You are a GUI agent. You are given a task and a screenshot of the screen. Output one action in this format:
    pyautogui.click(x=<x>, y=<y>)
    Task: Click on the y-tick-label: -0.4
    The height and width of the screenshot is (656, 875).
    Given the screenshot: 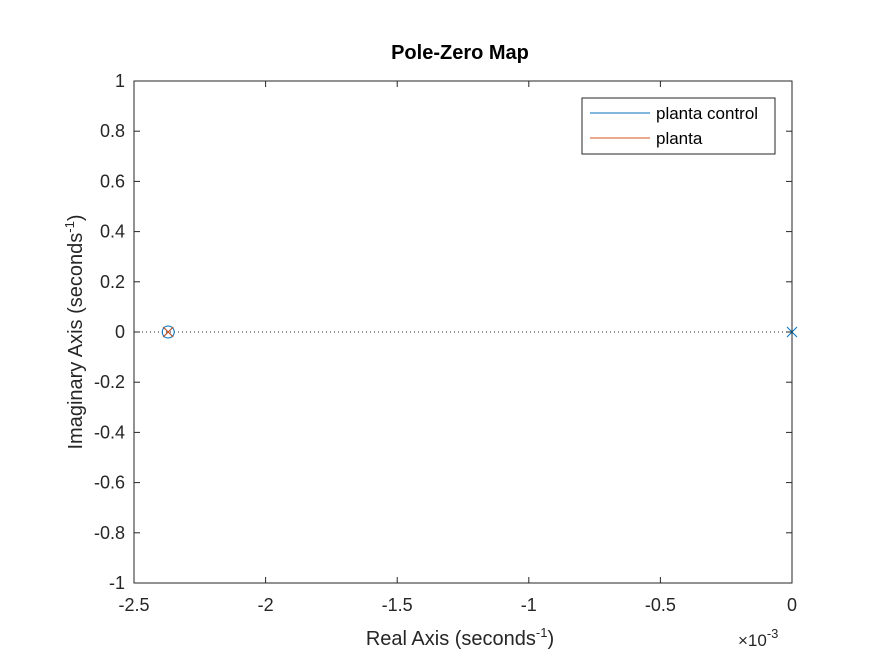 What is the action you would take?
    pyautogui.click(x=109, y=432)
    